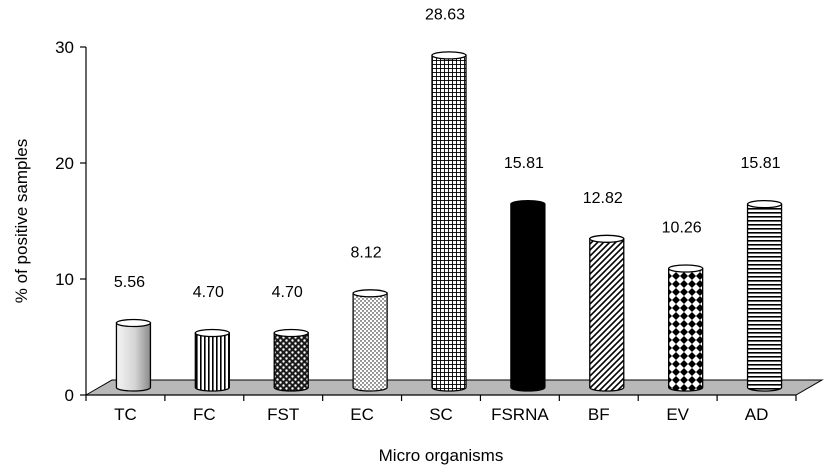  I want to click on bar-ec, so click(370, 340).